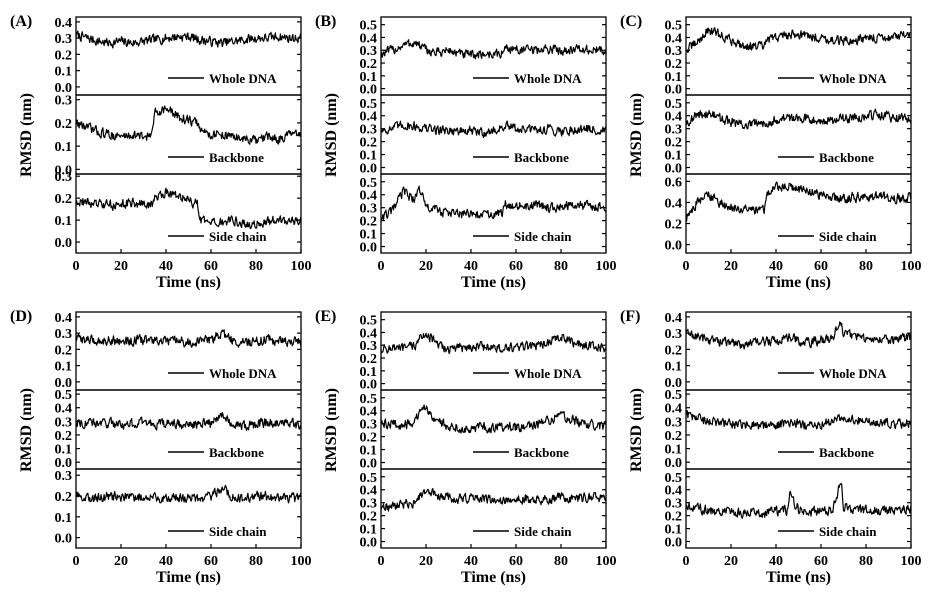  Describe the element at coordinates (674, 182) in the screenshot. I see `y-tick-label: 0.6` at that location.